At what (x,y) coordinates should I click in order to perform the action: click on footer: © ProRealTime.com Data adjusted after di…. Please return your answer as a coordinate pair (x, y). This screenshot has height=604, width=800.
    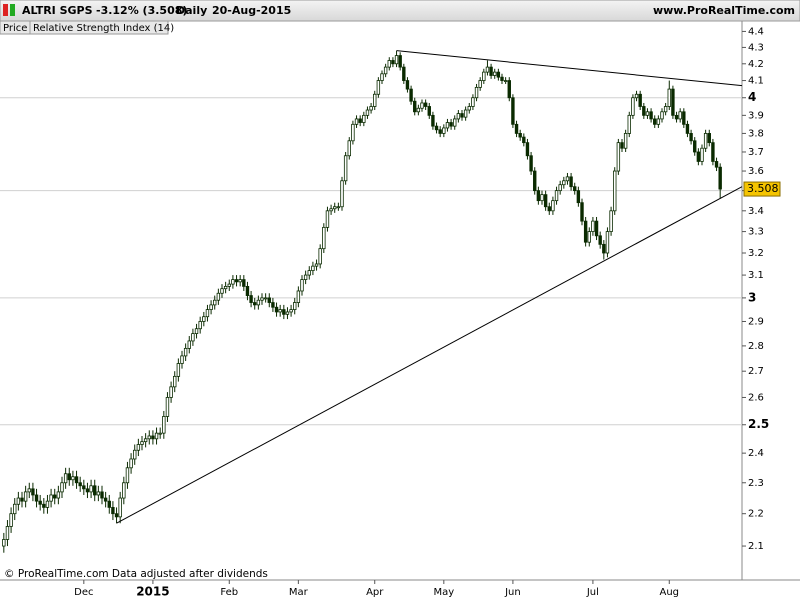
    Looking at the image, I should click on (136, 574).